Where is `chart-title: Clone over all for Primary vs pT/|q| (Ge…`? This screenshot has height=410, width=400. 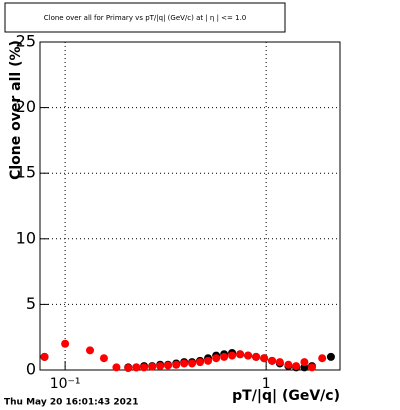 chart-title: Clone over all for Primary vs pT/|q| (Ge… is located at coordinates (145, 18).